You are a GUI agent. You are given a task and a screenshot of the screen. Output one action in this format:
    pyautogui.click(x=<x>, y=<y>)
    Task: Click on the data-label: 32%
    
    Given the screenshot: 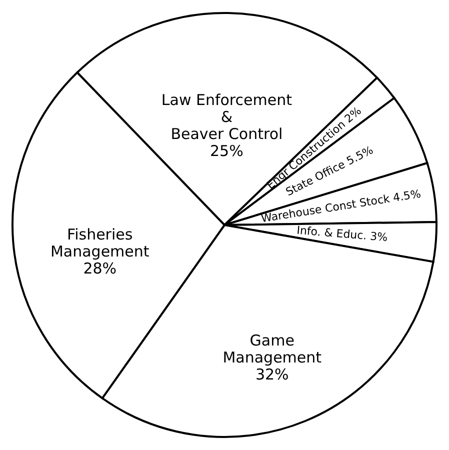 What is the action you would take?
    pyautogui.click(x=272, y=375)
    